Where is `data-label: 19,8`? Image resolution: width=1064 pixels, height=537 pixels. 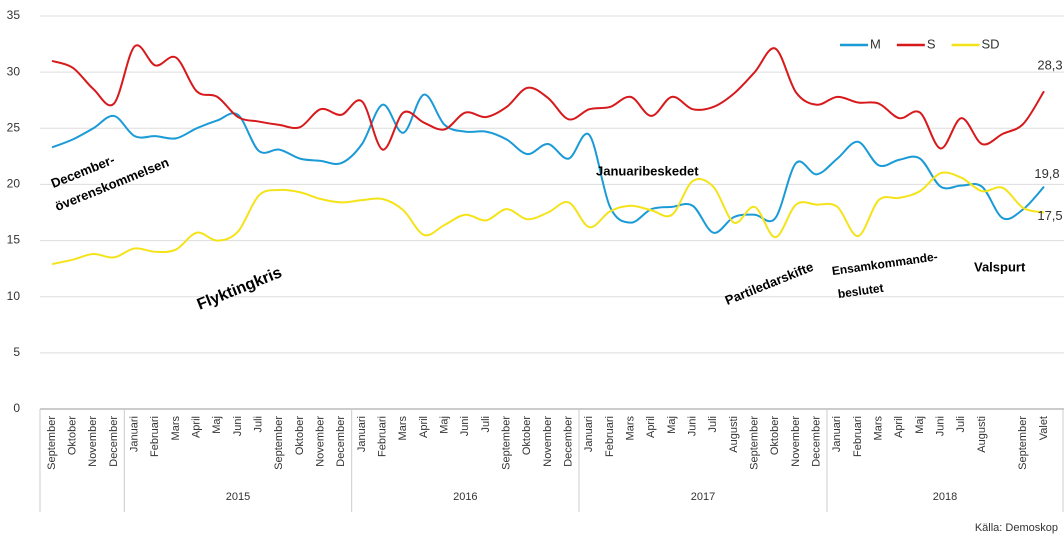
data-label: 19,8 is located at coordinates (1046, 173).